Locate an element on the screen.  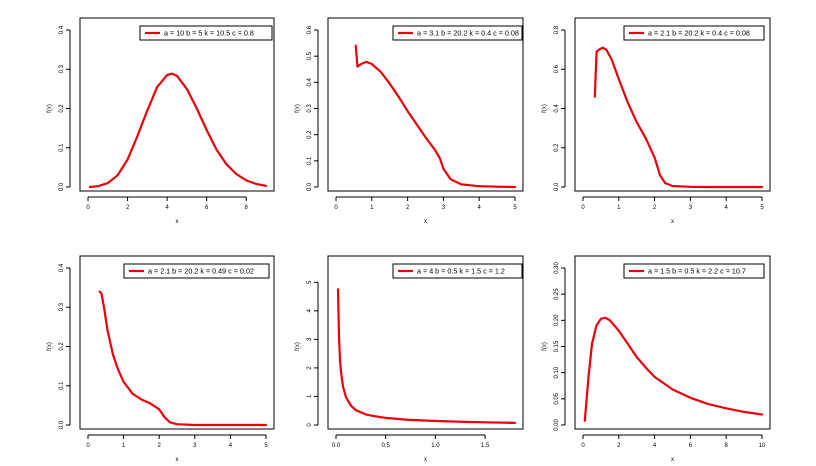
legend-label: a = 2.1 b = 20.2 k = 0.4 c = 0.08 is located at coordinates (699, 33).